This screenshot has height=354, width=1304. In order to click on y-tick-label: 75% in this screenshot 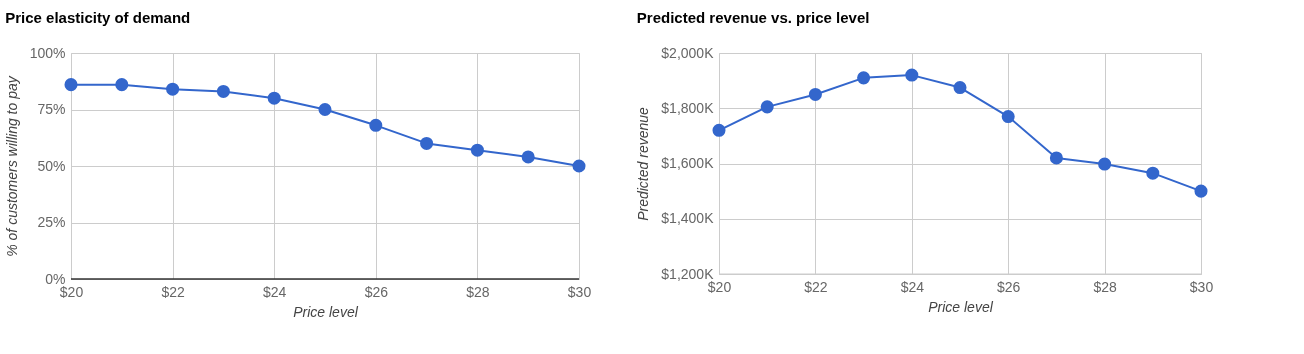, I will do `click(51, 109)`.